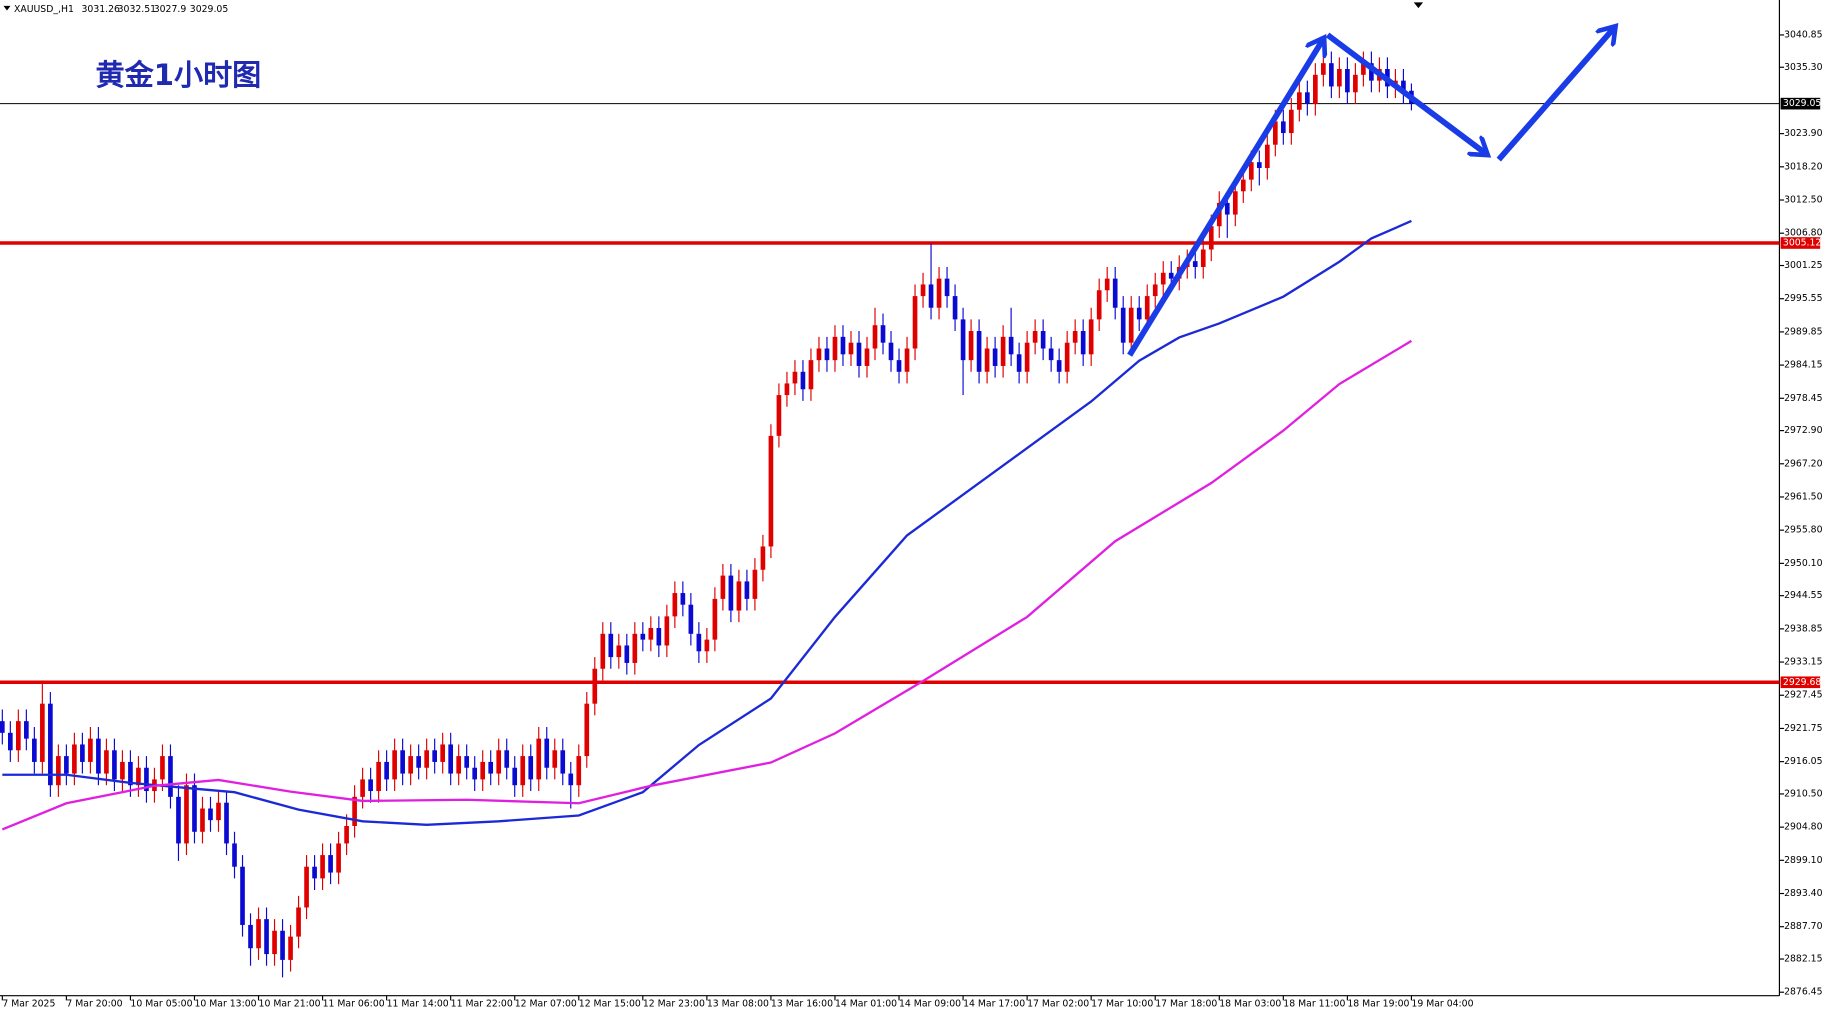 The width and height of the screenshot is (1826, 1019). Describe the element at coordinates (101, 9) in the screenshot. I see `header-open: 3031.26` at that location.